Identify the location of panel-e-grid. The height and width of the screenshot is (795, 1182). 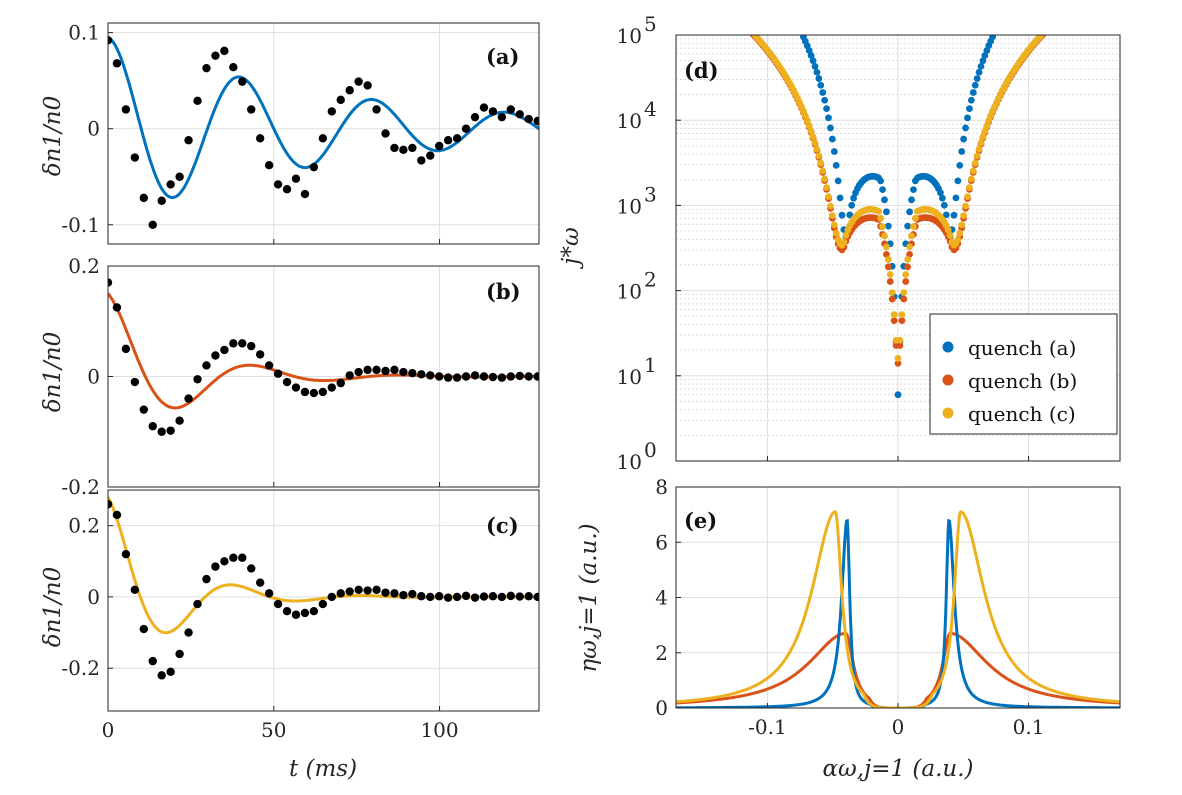
(898, 597).